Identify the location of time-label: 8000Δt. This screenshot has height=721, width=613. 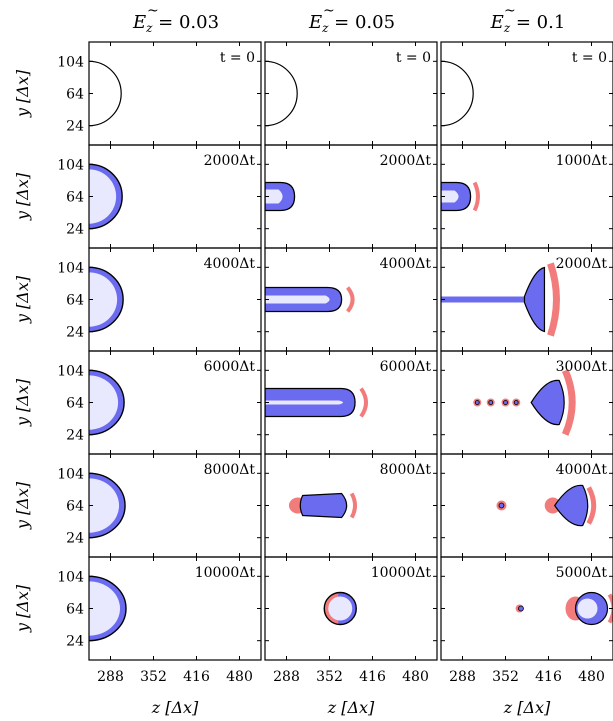
(406, 470).